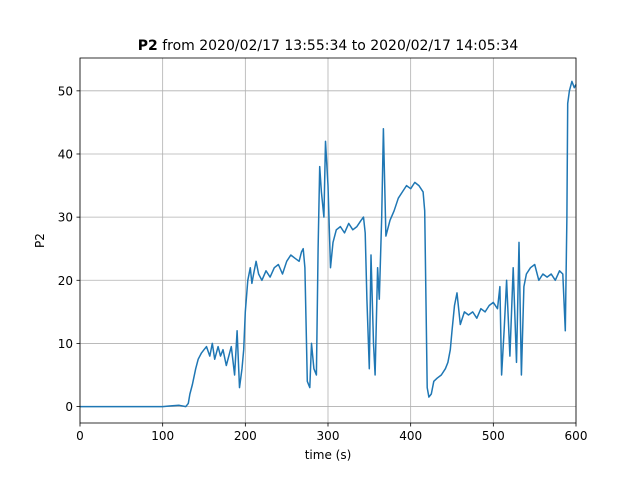 The width and height of the screenshot is (640, 480). Describe the element at coordinates (65, 91) in the screenshot. I see `y-tick-label: 50` at that location.